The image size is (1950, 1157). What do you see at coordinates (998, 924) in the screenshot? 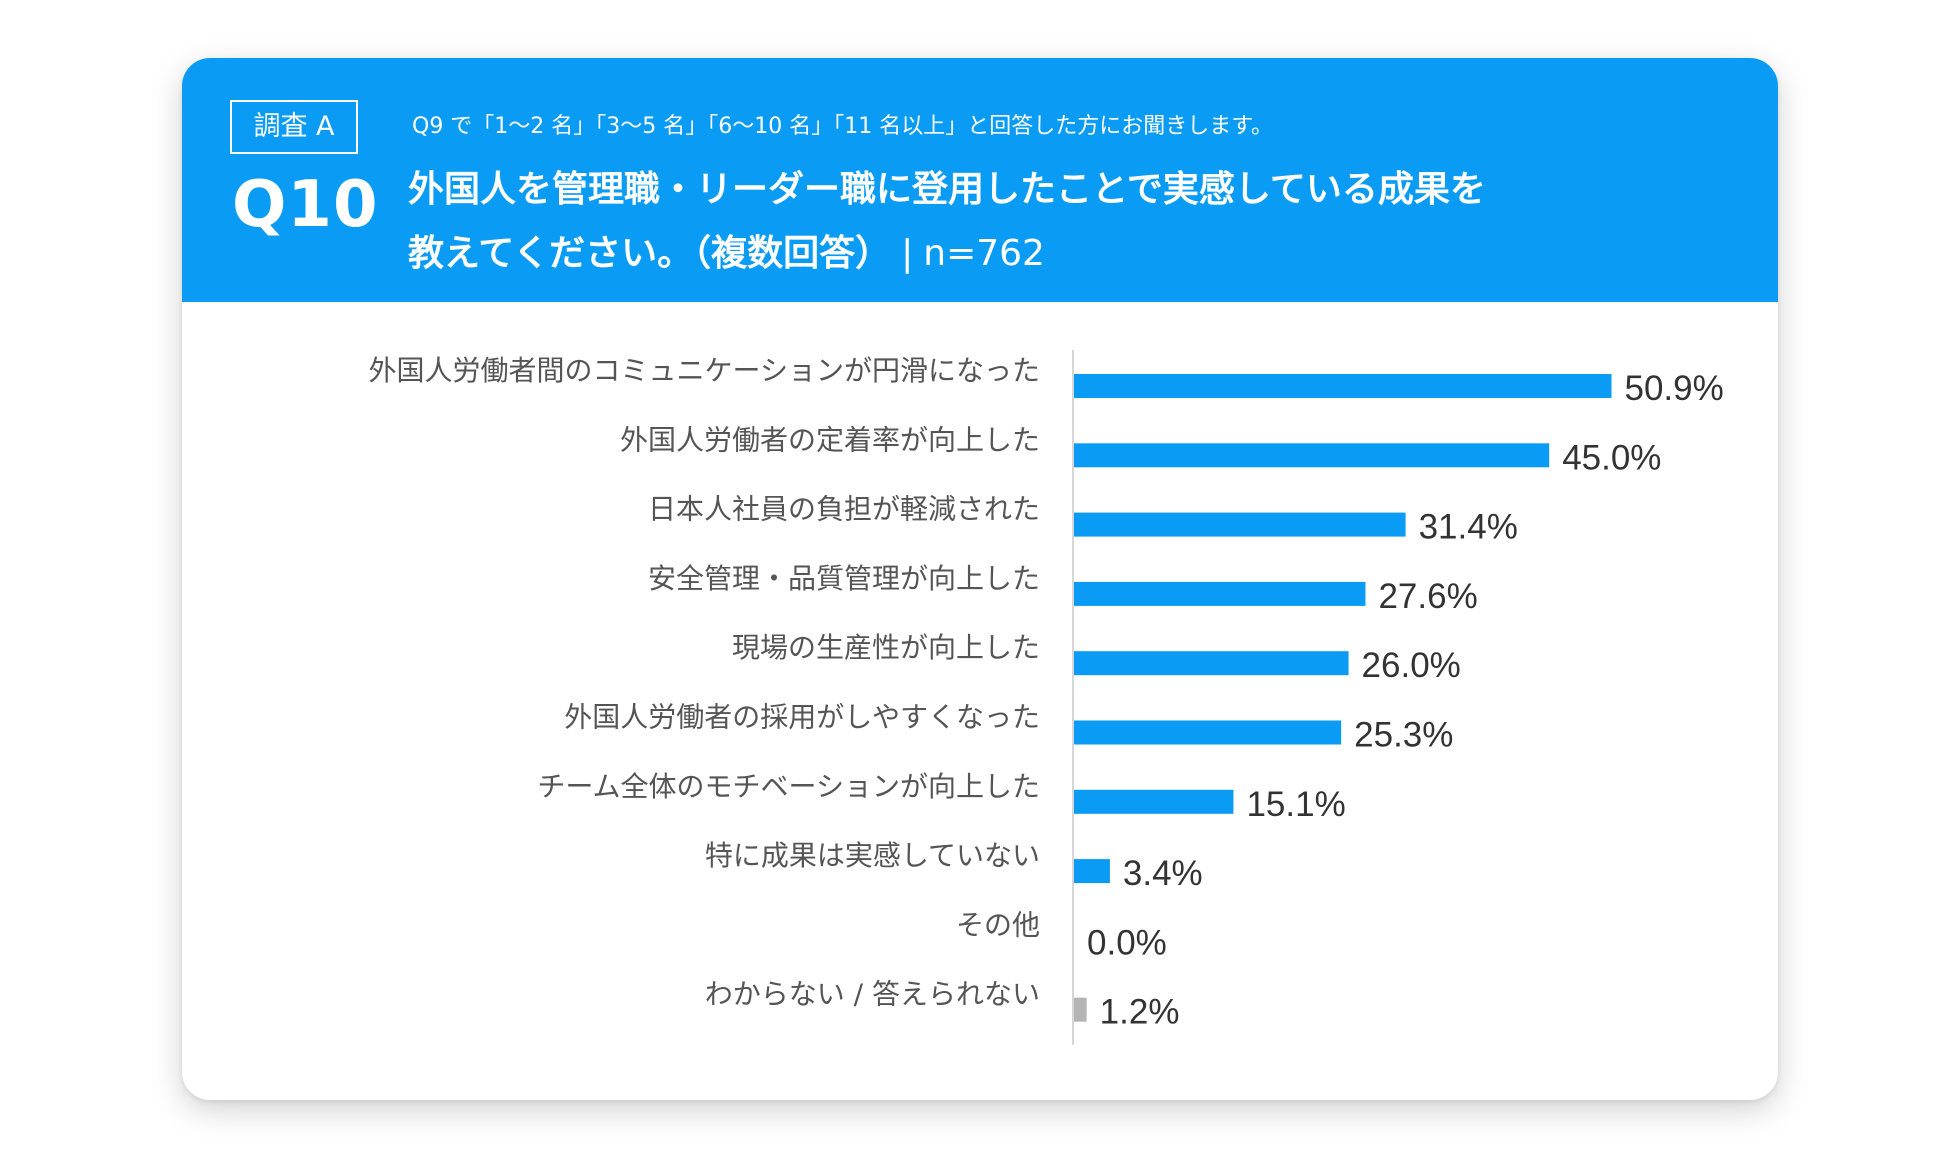
I see `category-label: その他` at bounding box center [998, 924].